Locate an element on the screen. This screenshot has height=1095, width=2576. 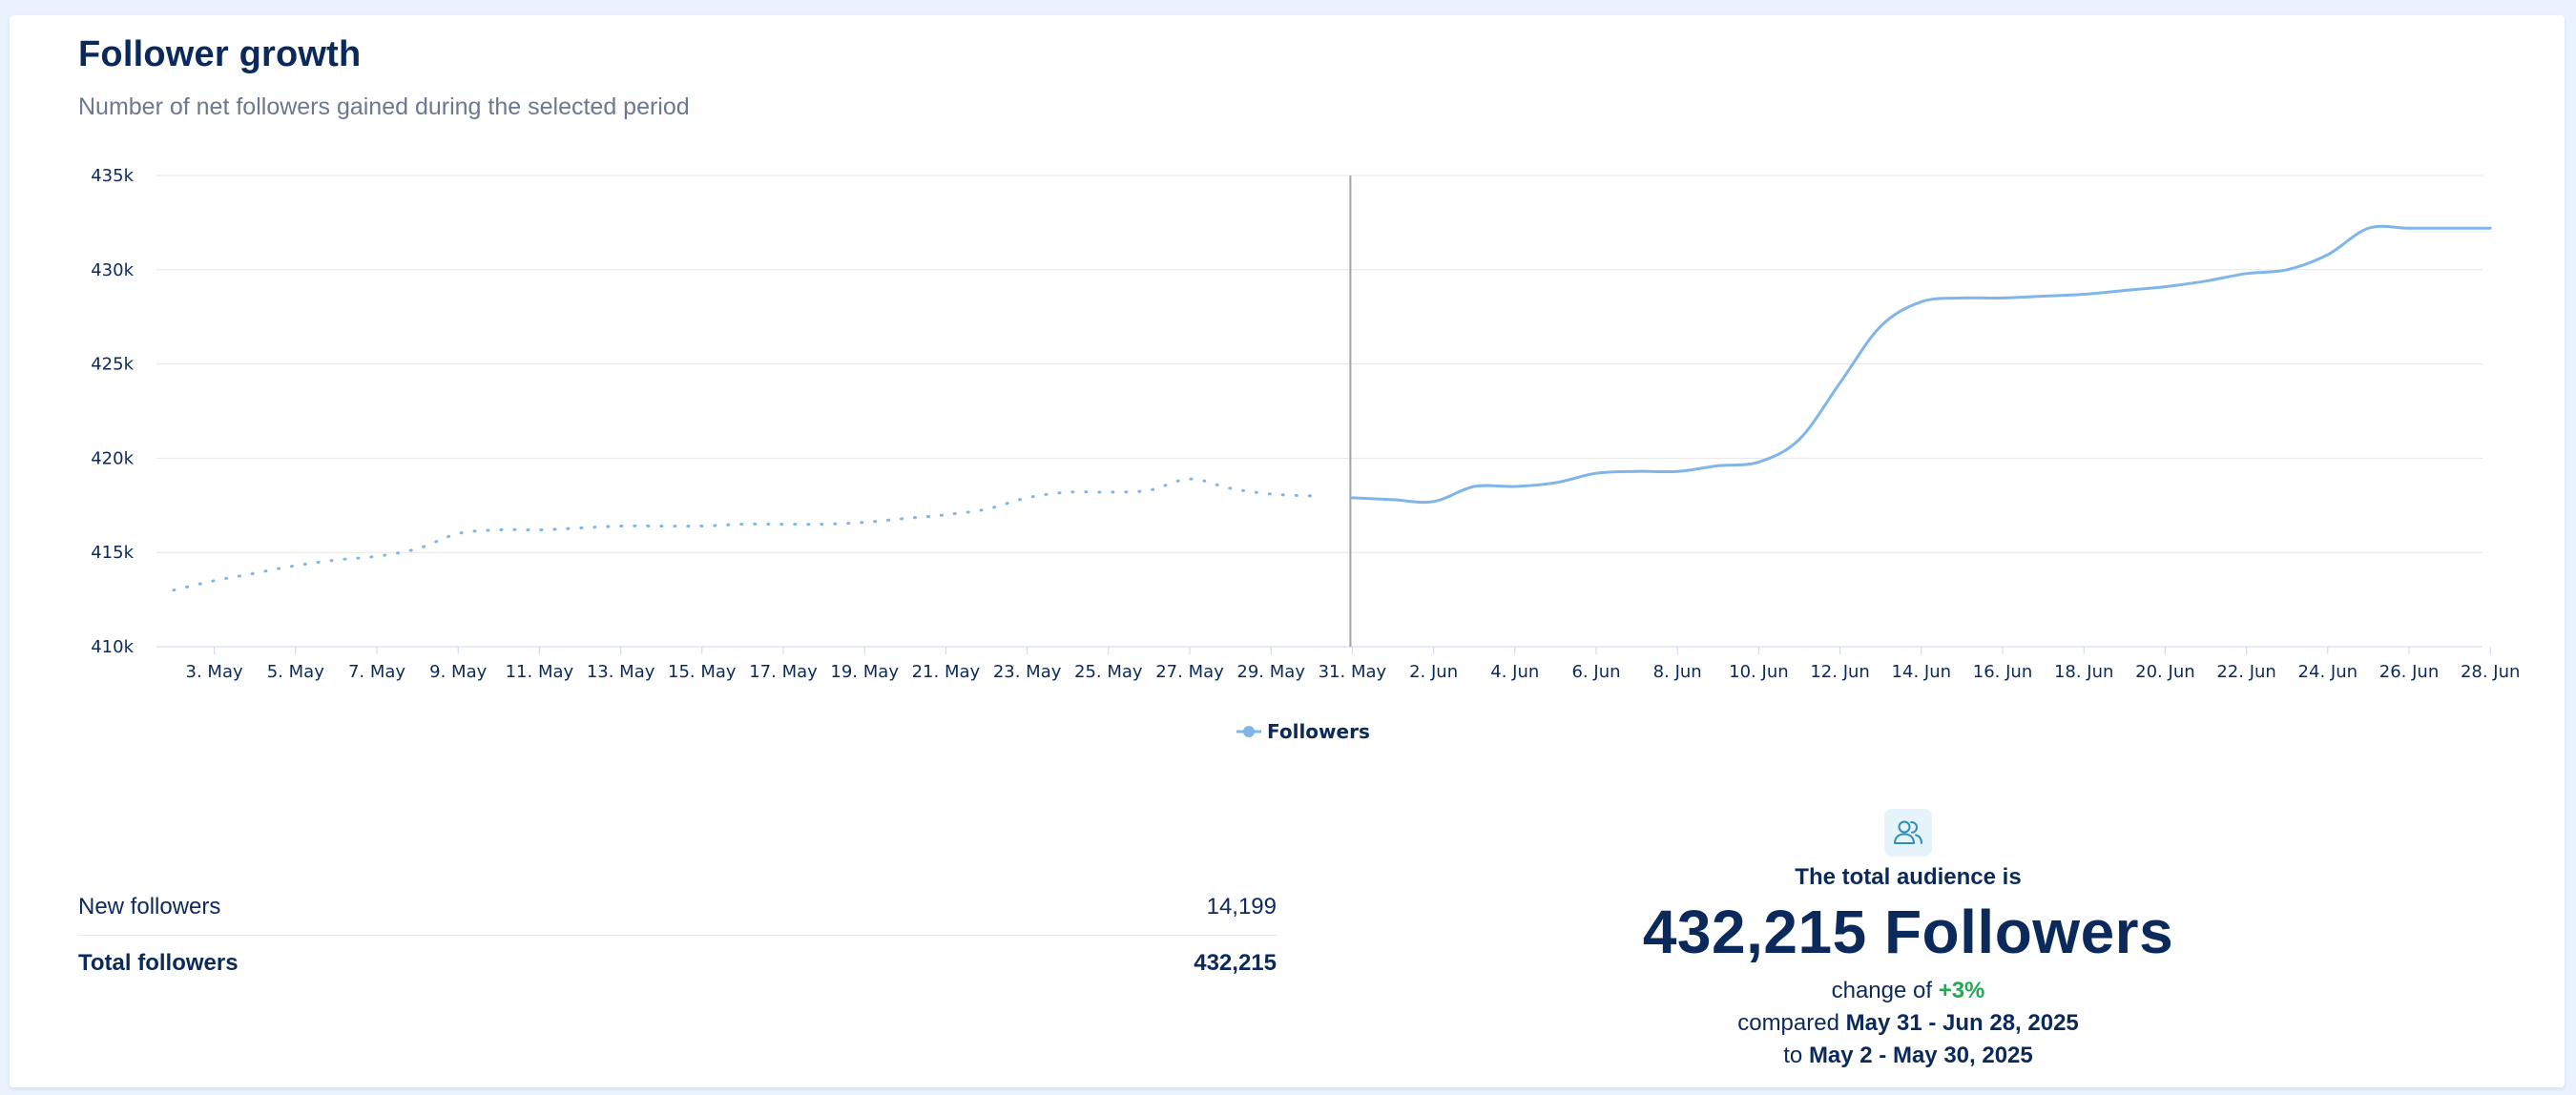
users-icon is located at coordinates (1908, 833).